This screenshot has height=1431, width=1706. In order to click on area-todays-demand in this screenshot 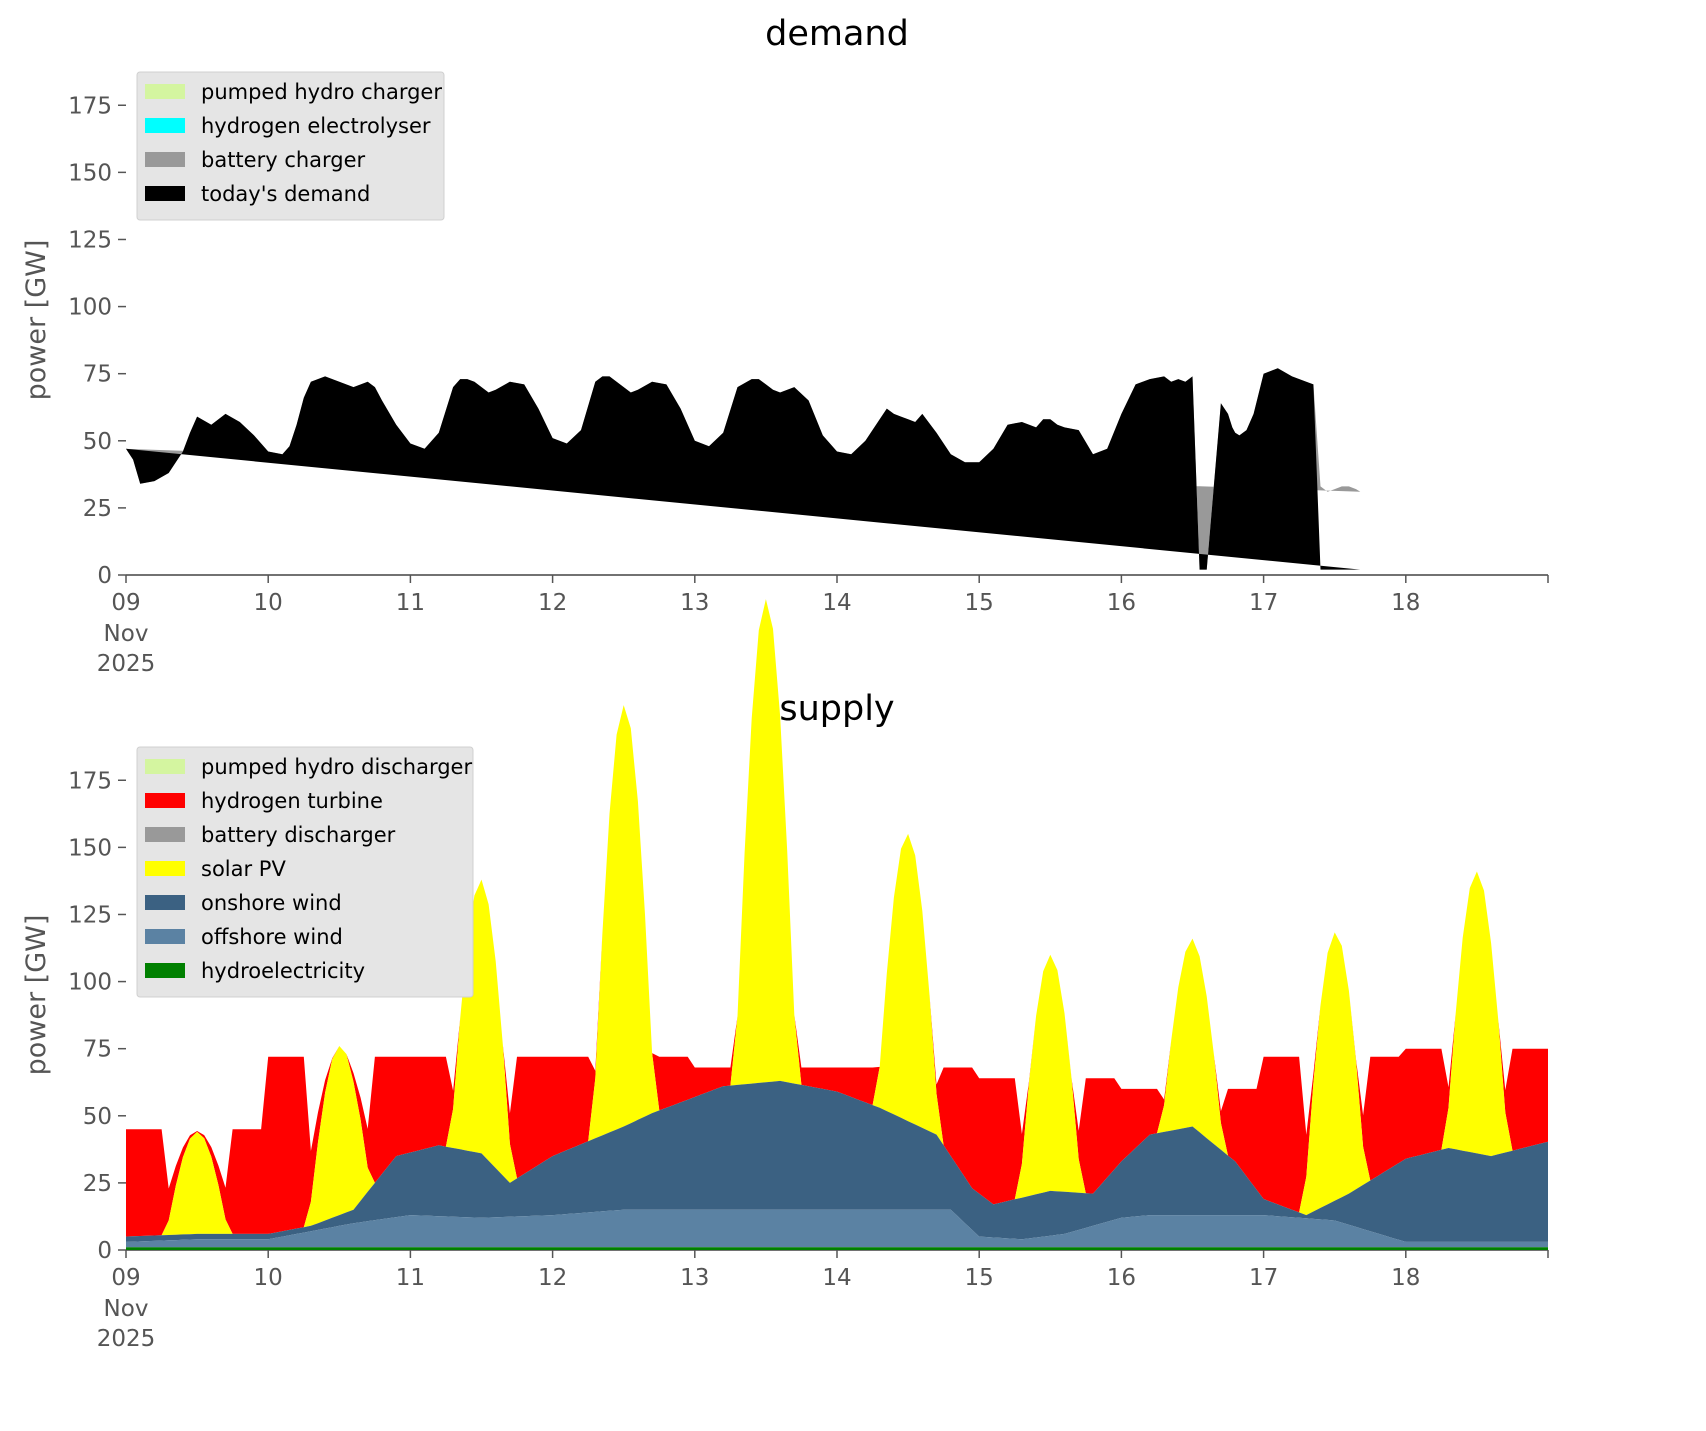, I will do `click(743, 469)`.